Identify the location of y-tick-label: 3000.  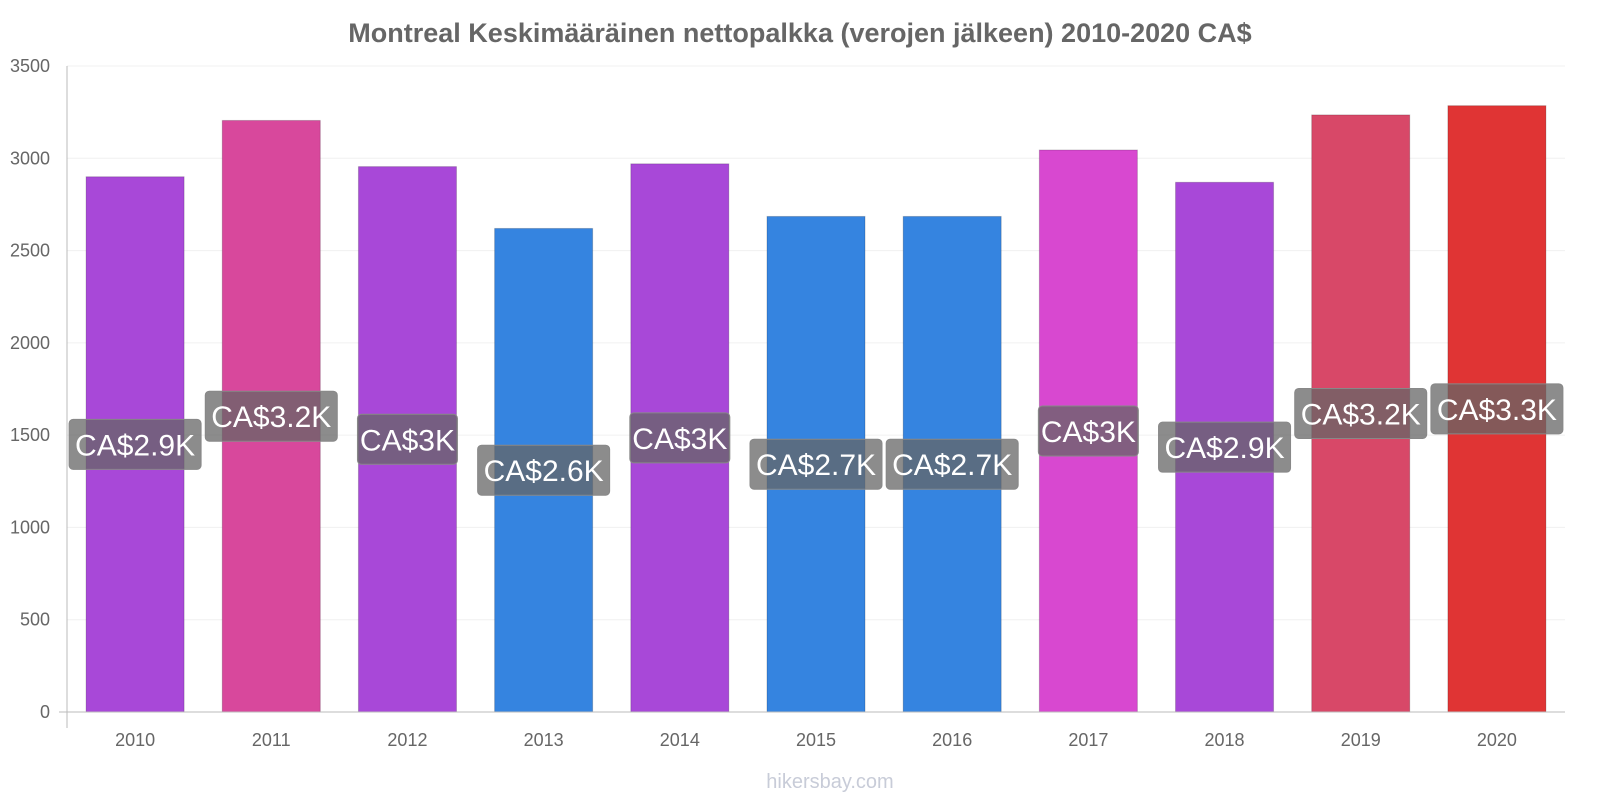
(30, 158).